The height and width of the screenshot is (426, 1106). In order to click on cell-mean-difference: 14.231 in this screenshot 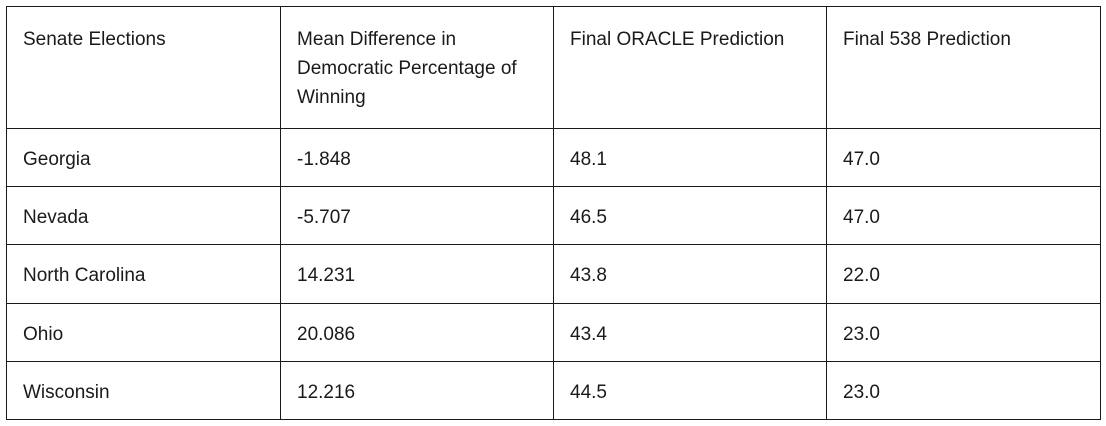, I will do `click(417, 274)`.